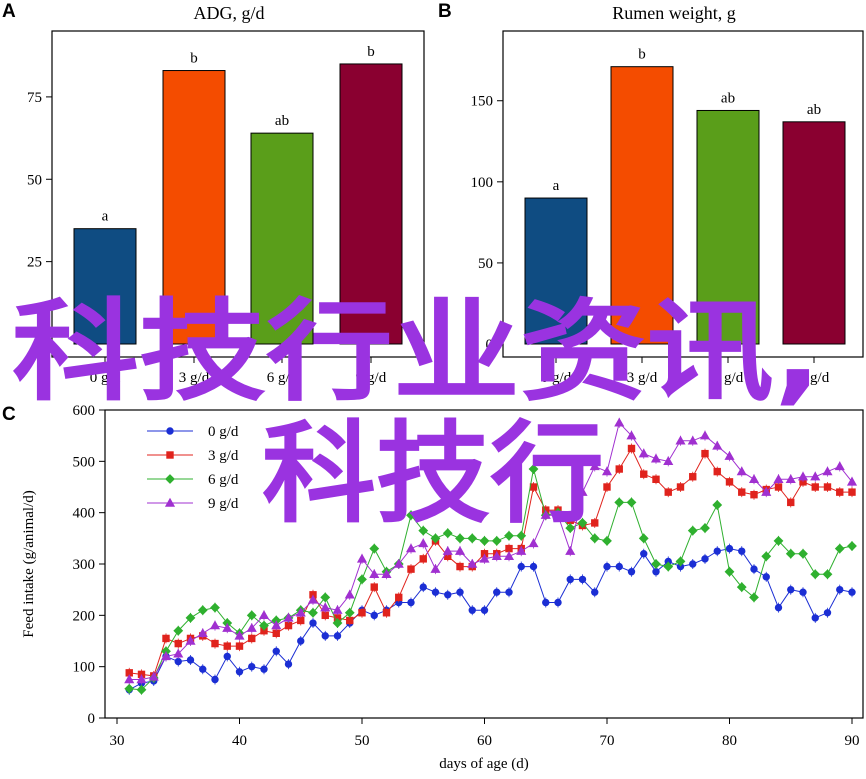 The image size is (866, 779). What do you see at coordinates (170, 502) in the screenshot?
I see `panel-c-legend-marker` at bounding box center [170, 502].